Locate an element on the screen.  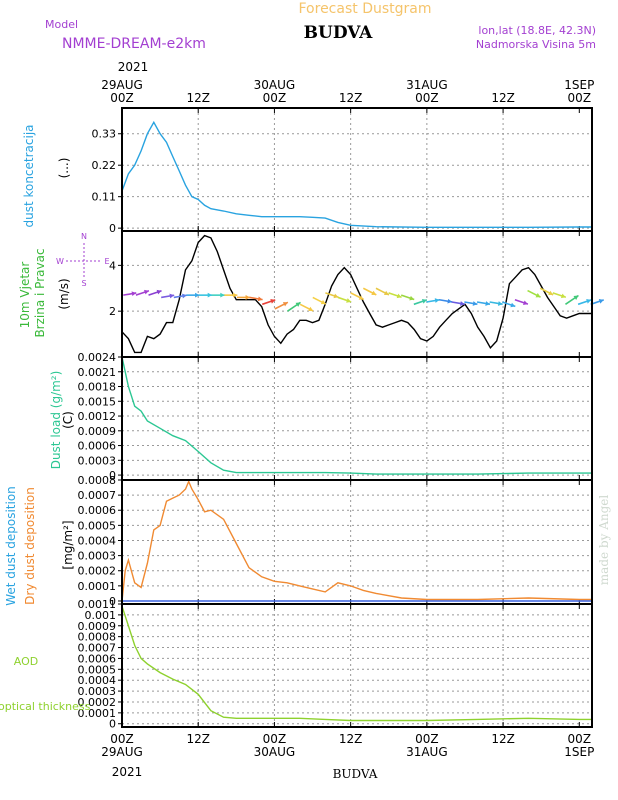
series-line-speed is located at coordinates (356, 294).